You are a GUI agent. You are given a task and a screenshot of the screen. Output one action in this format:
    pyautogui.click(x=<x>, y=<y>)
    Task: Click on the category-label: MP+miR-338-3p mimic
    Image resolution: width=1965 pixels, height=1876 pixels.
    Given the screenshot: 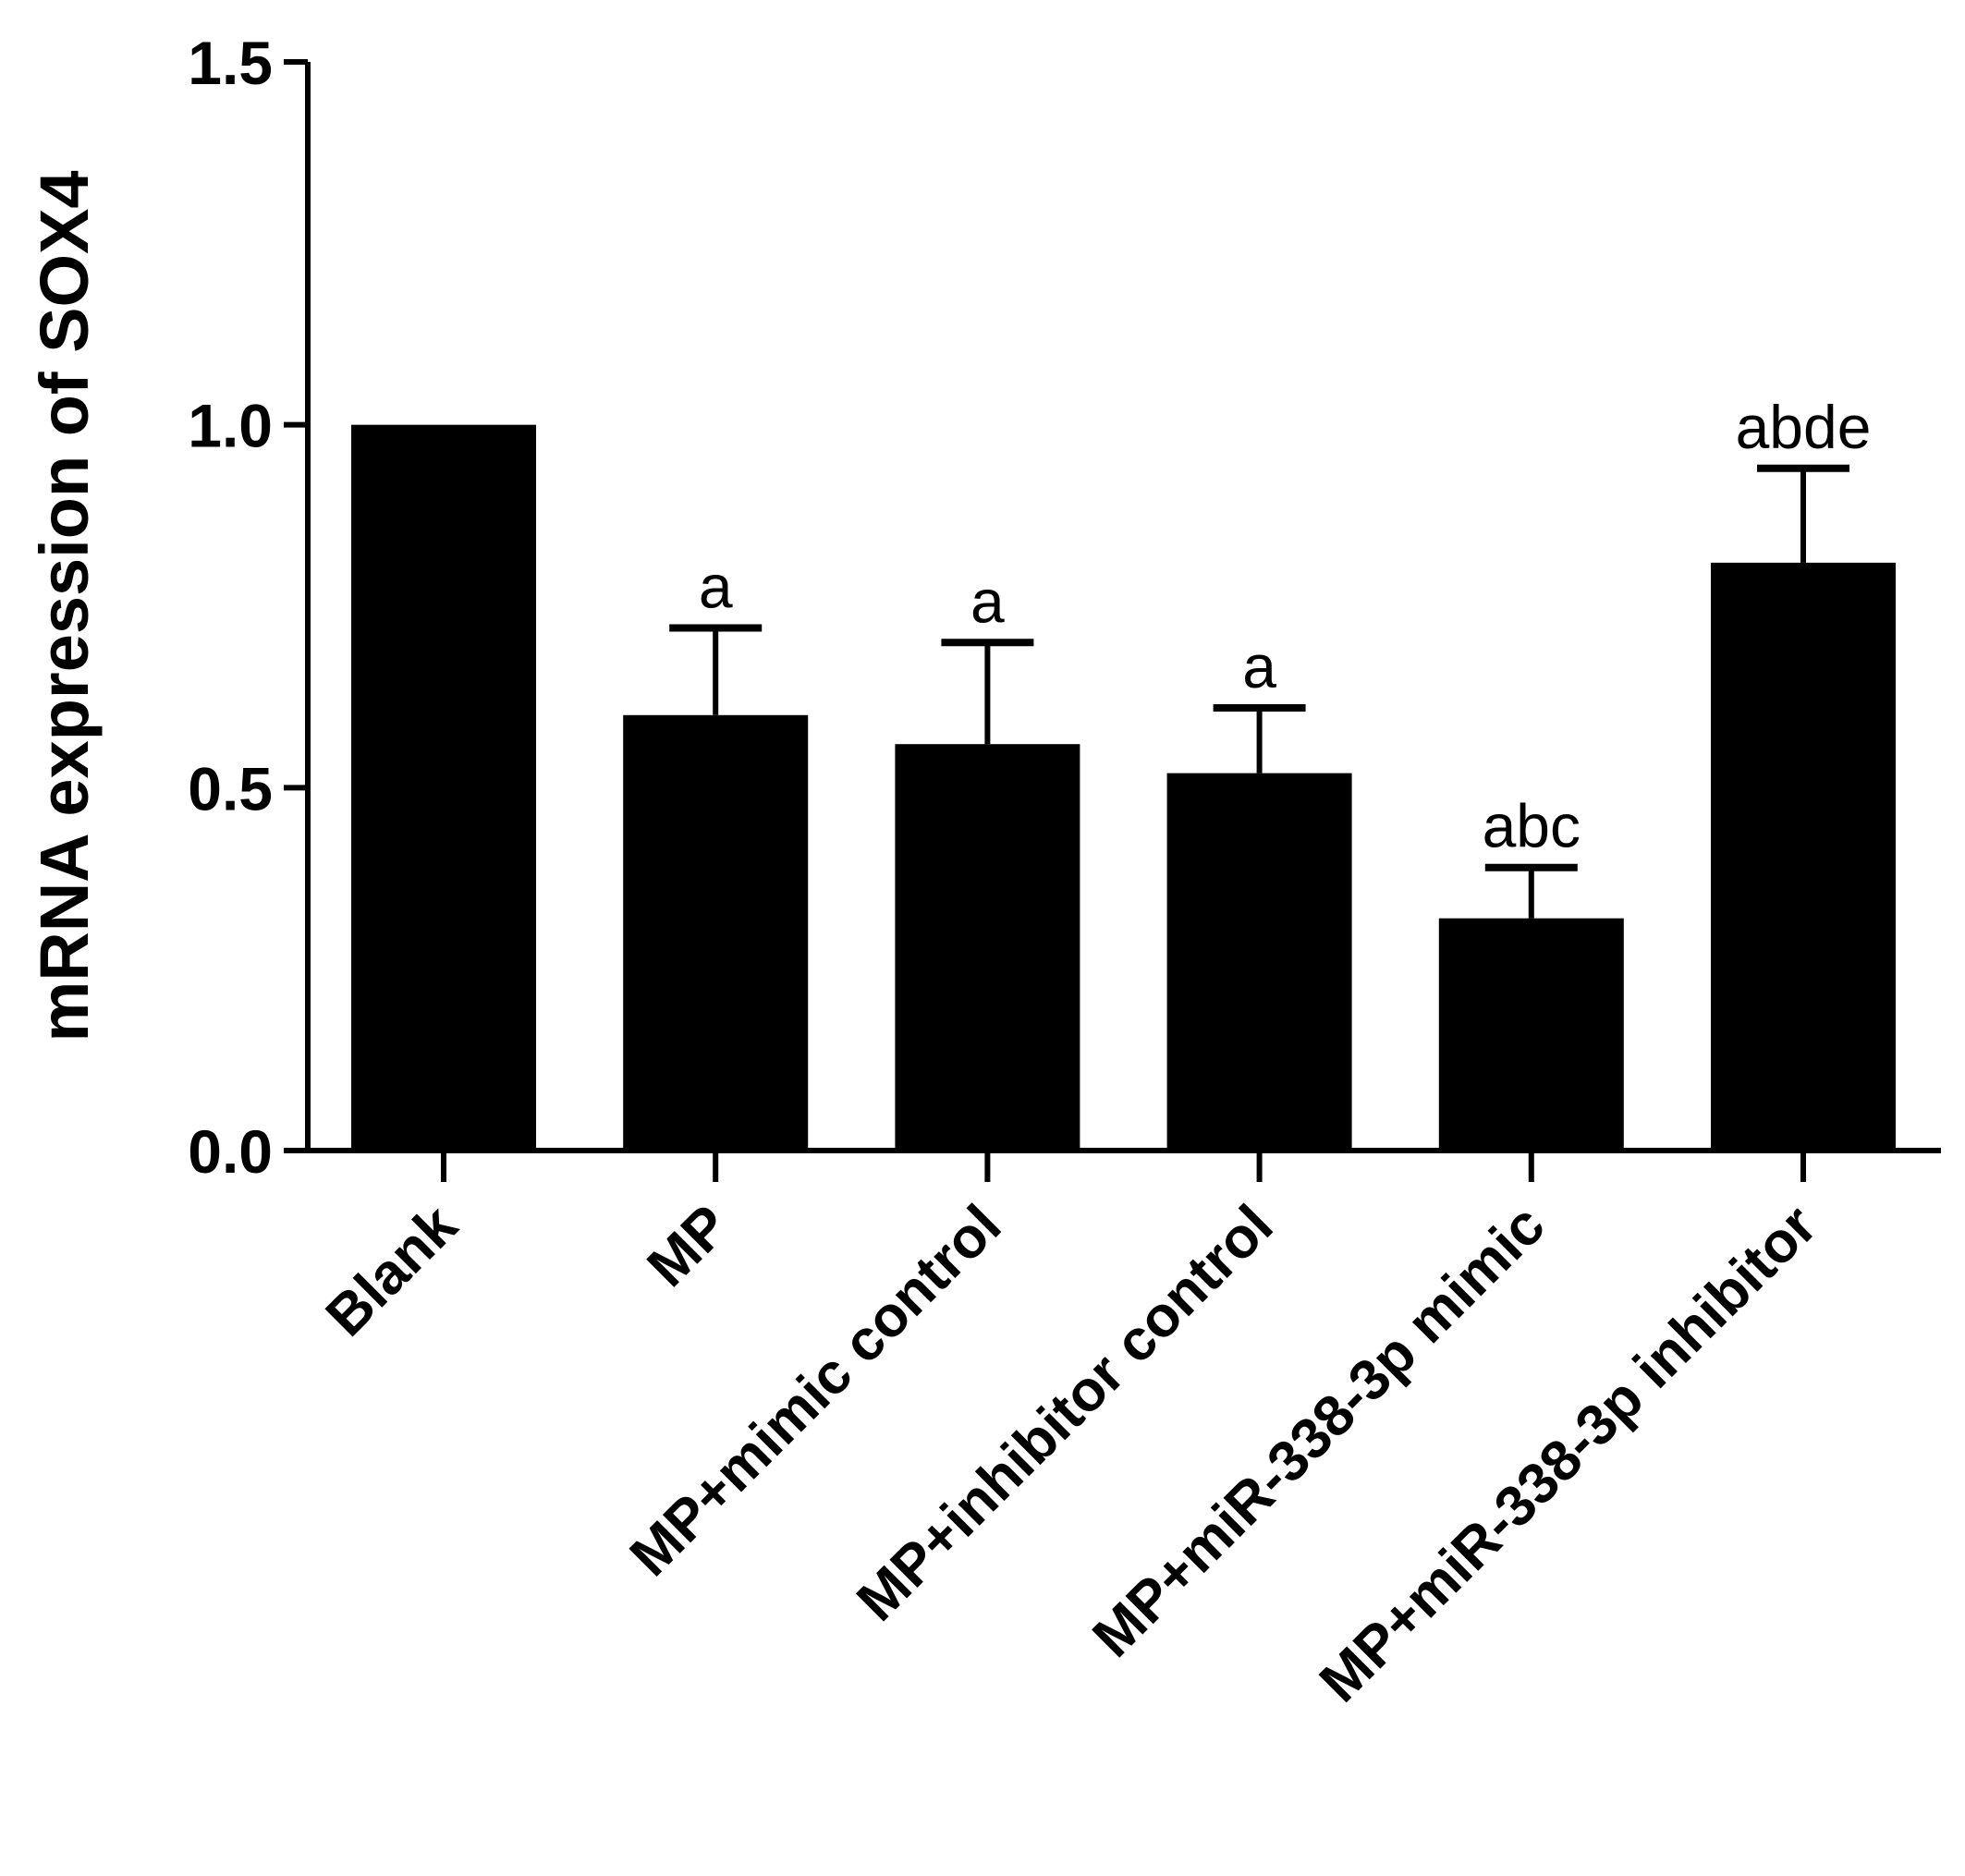 What is the action you would take?
    pyautogui.click(x=1318, y=1431)
    